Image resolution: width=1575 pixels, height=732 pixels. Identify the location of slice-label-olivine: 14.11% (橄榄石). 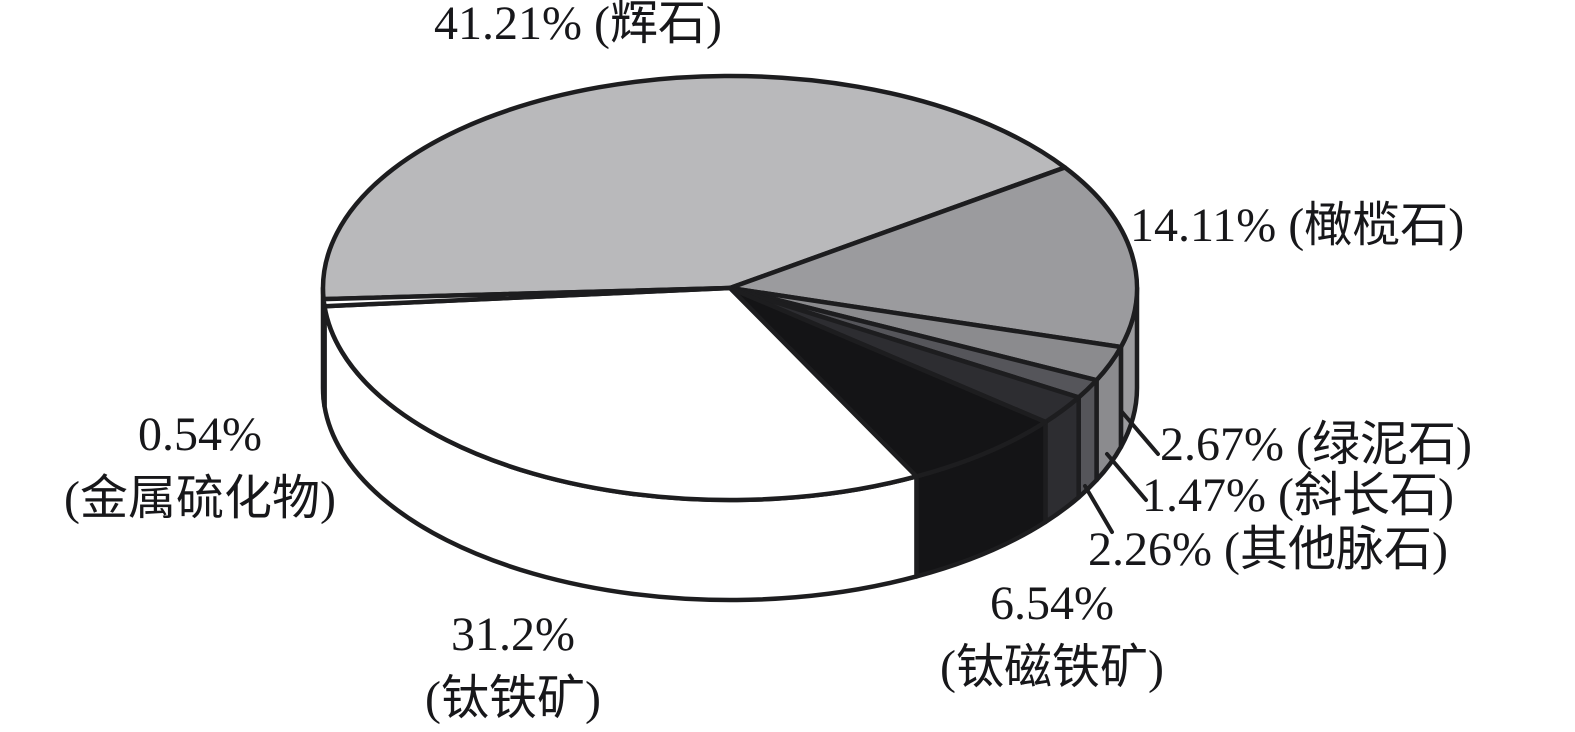
(1297, 226).